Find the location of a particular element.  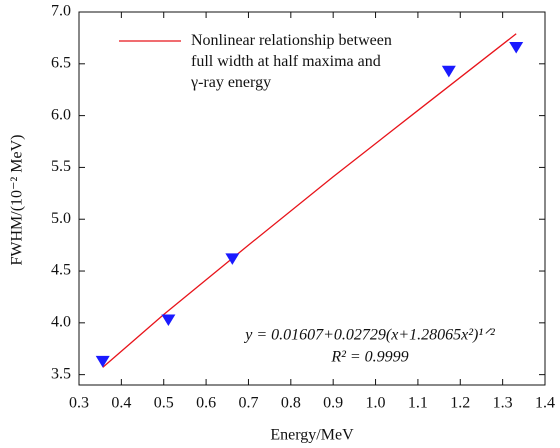

y-tick-label: 5.0 is located at coordinates (61, 218).